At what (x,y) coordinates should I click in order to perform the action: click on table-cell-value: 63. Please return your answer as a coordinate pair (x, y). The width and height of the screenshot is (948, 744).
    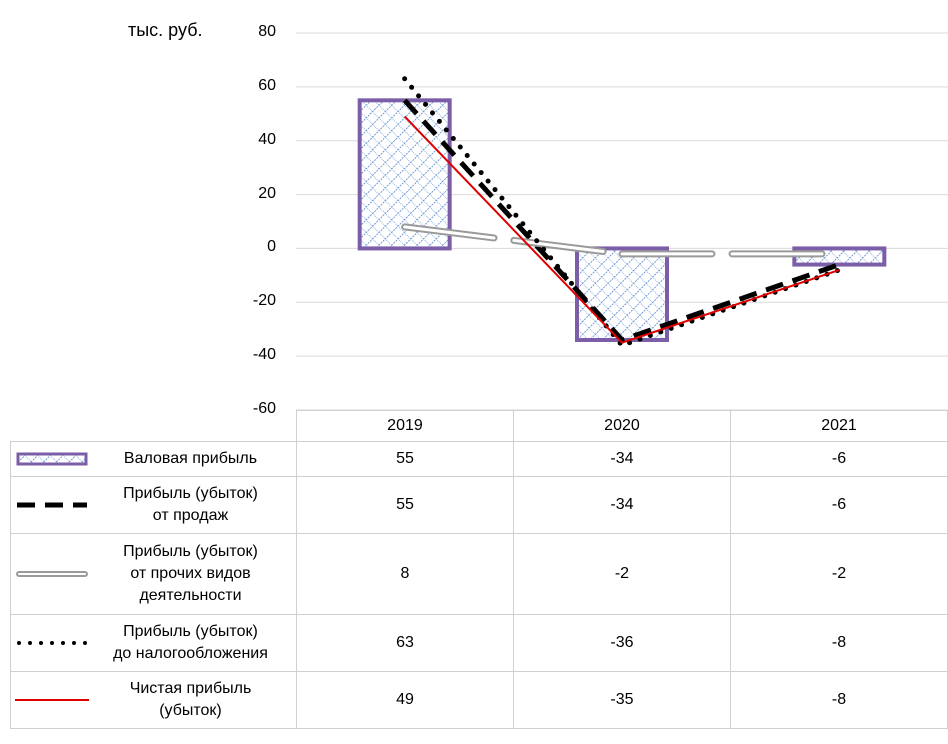
    Looking at the image, I should click on (404, 643).